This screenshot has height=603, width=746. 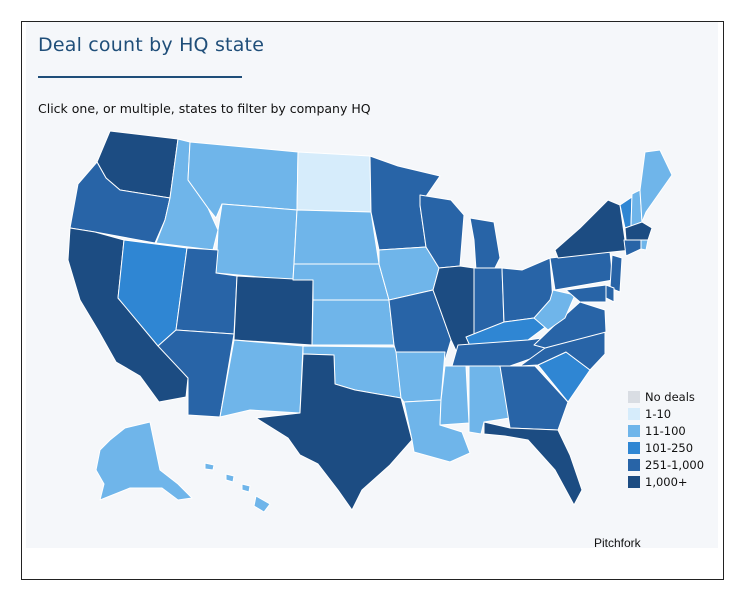 I want to click on legend-label: 11-100, so click(x=665, y=430).